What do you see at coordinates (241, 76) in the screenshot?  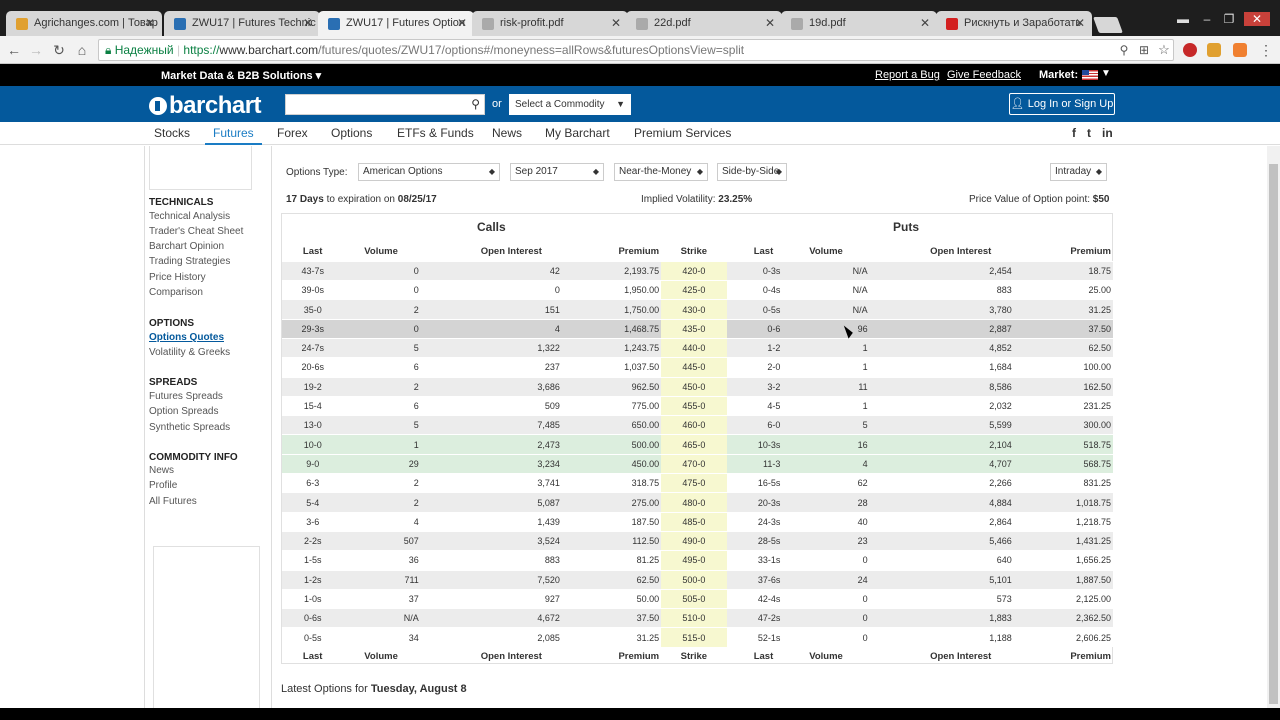 I see `market-data-menu: Market Data & B2B Solutions ▾` at bounding box center [241, 76].